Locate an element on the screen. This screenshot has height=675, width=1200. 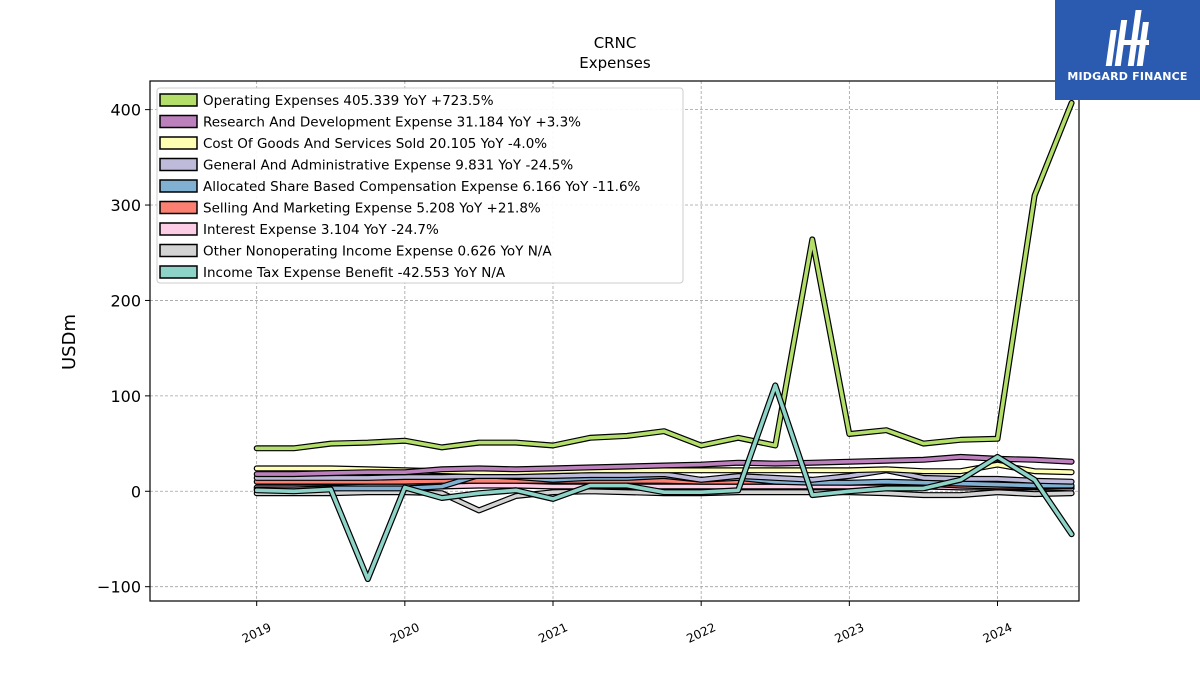
y-tick-label: 200 is located at coordinates (125, 300).